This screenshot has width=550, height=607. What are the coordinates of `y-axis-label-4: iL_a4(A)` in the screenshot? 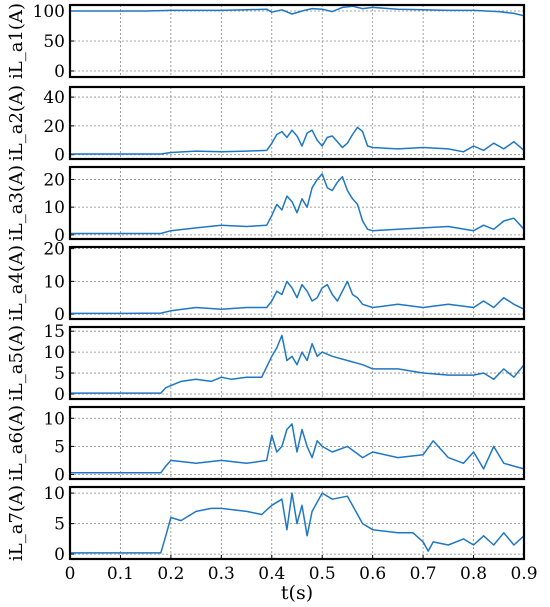 It's located at (16, 283).